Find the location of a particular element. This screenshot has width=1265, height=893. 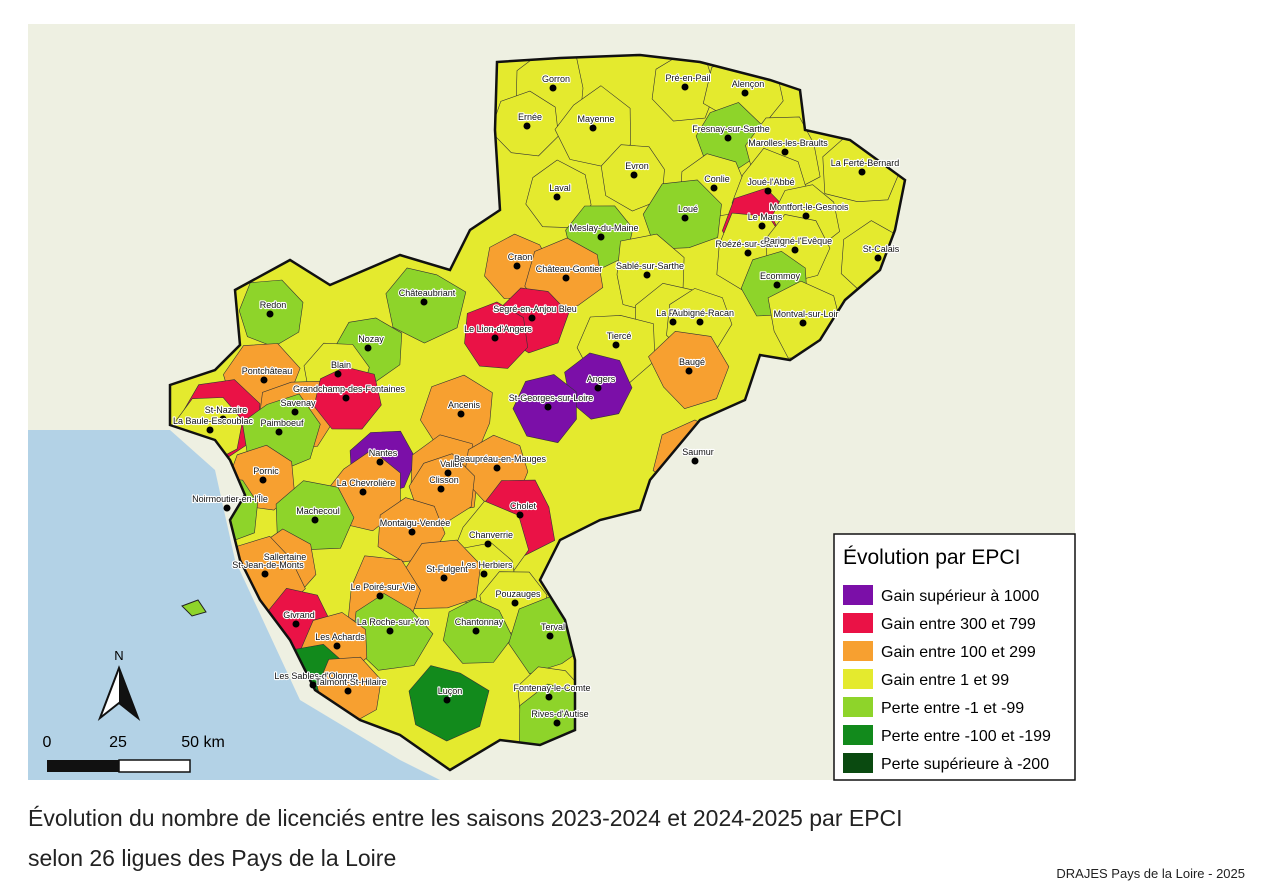

legend-label: Gain entre 300 et 799 is located at coordinates (958, 624).